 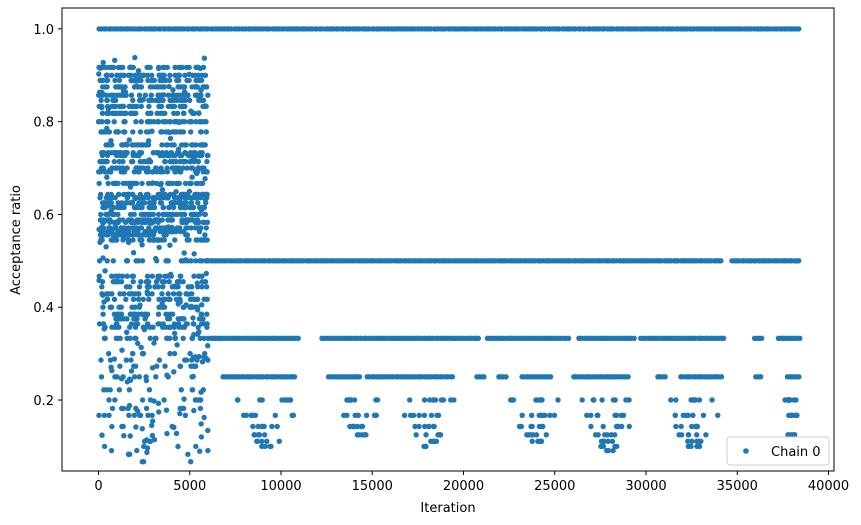 What do you see at coordinates (43, 215) in the screenshot?
I see `y-tick-label: 0.6` at bounding box center [43, 215].